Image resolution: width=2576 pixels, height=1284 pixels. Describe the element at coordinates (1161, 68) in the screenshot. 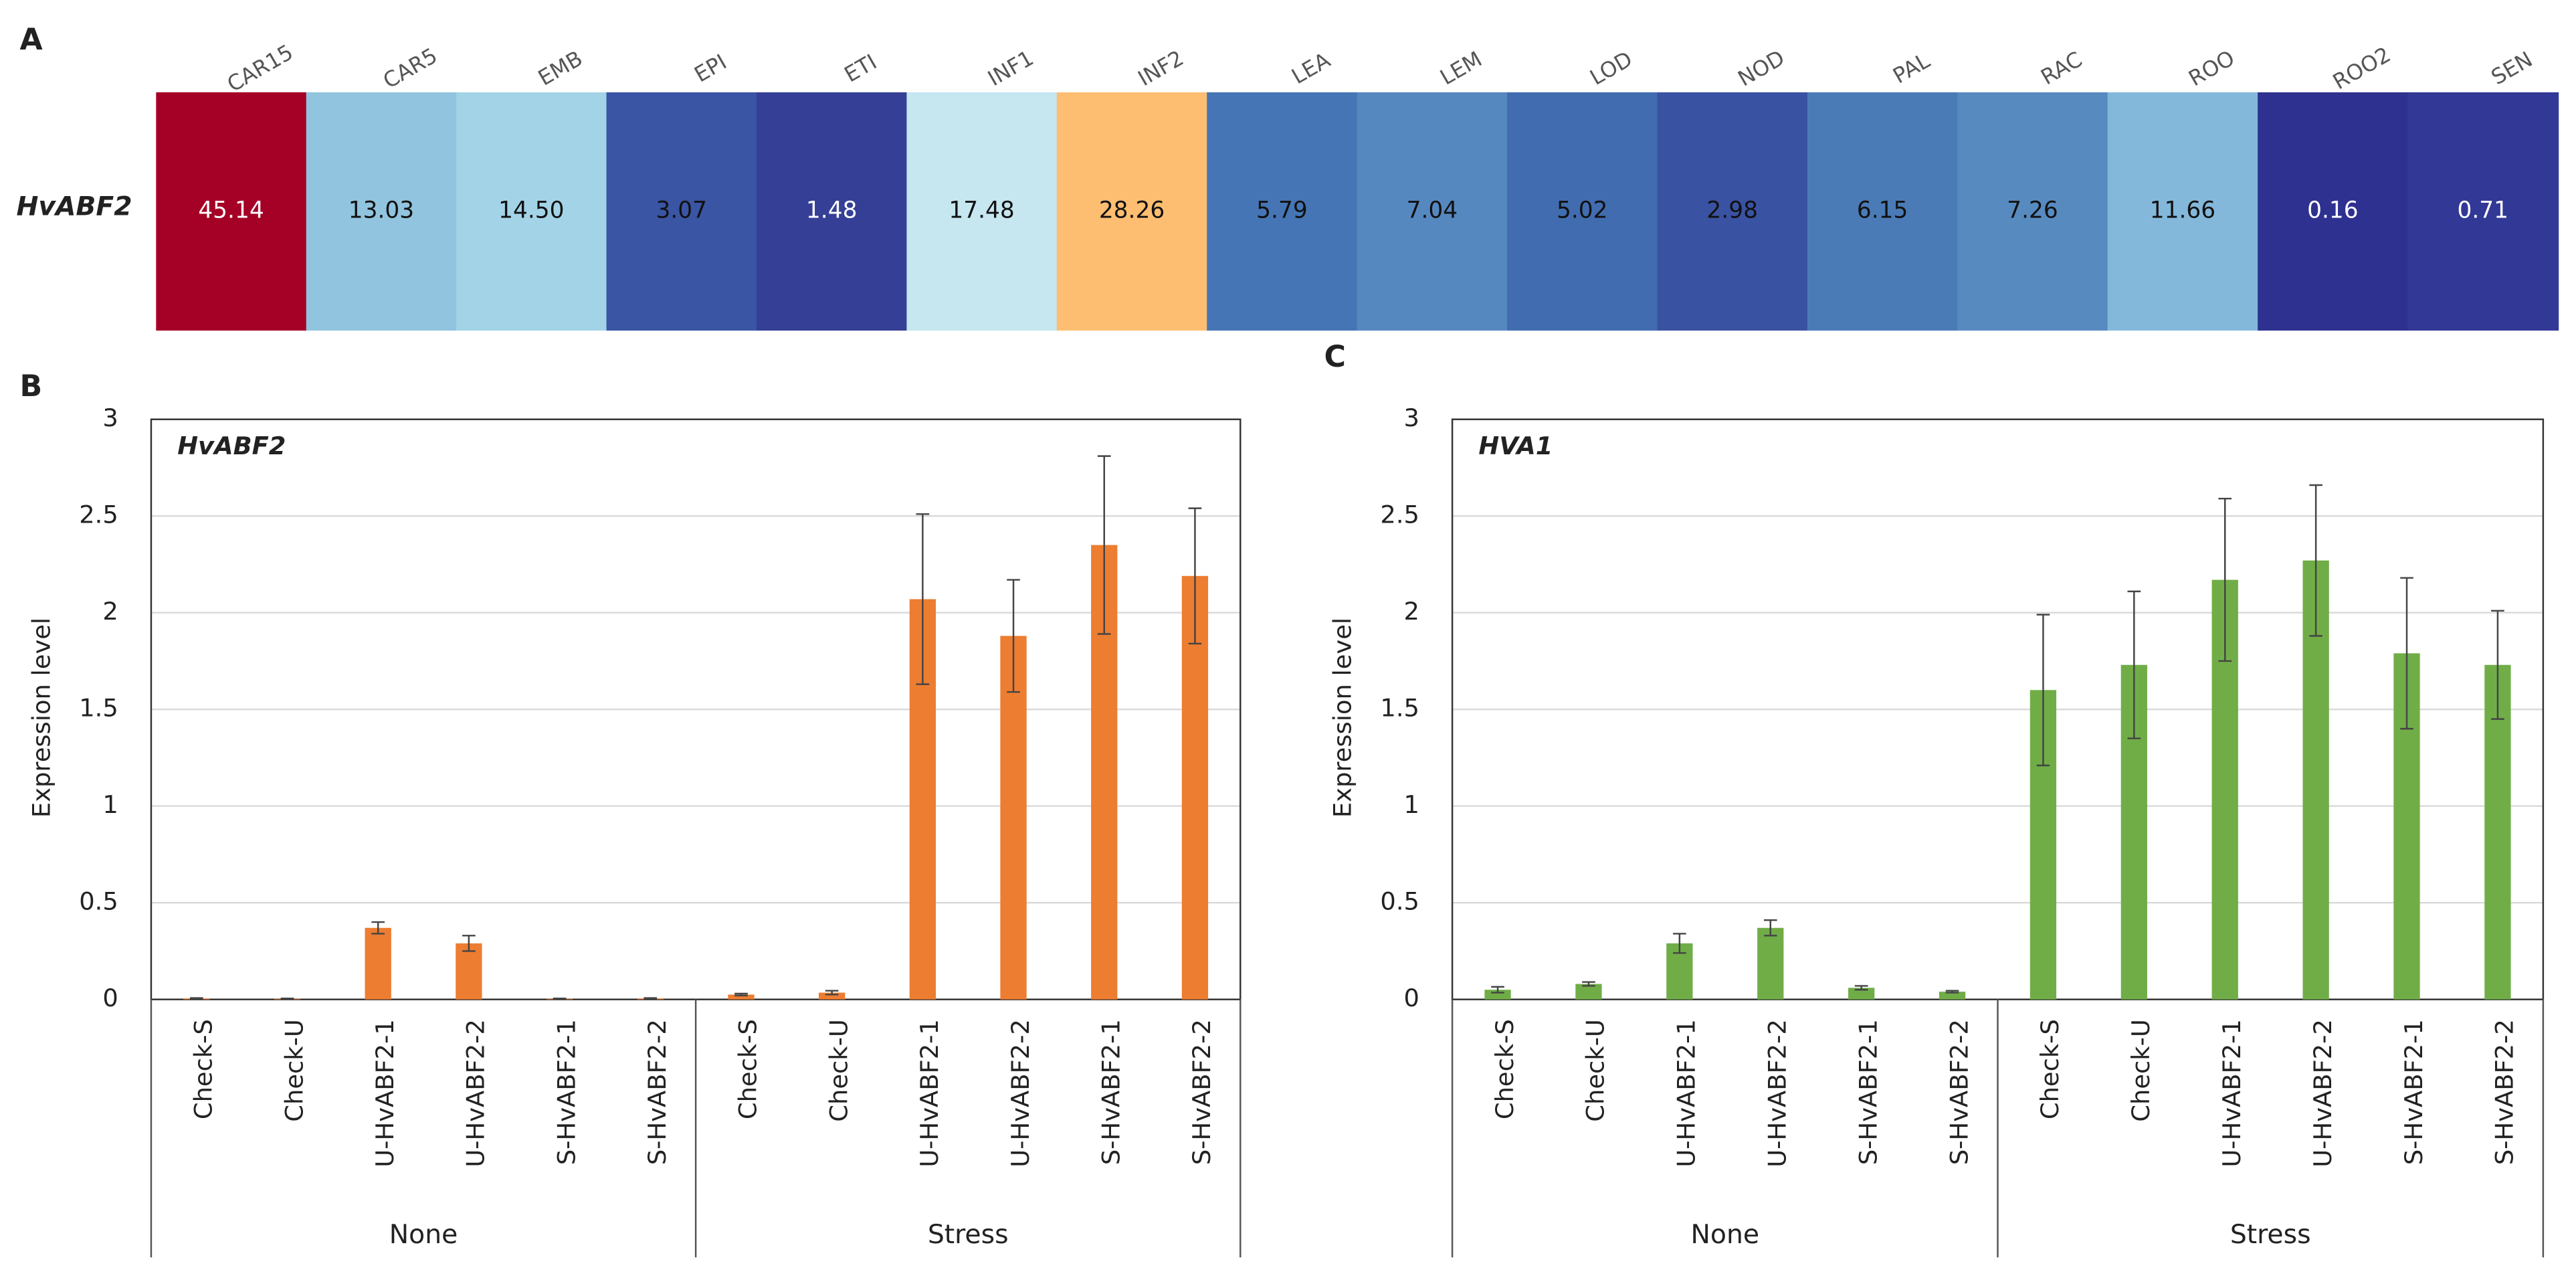

I see `column-label: INF2` at that location.